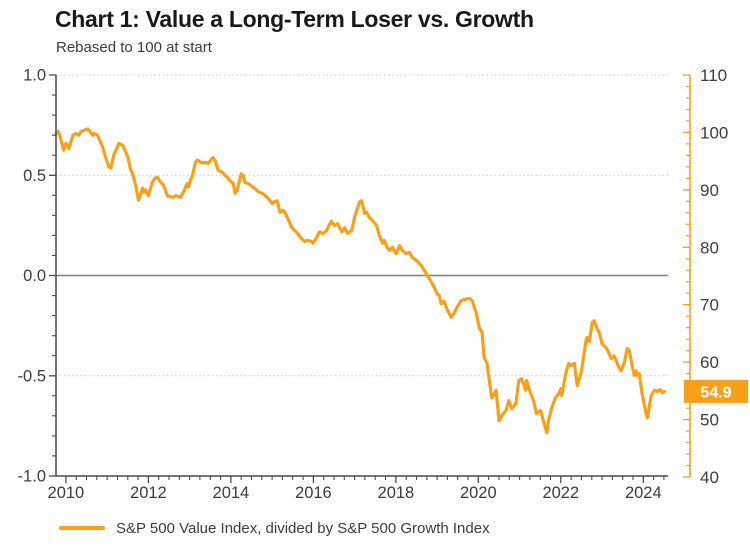 This screenshot has height=547, width=750. I want to click on right-axis-tick-label: 70, so click(709, 305).